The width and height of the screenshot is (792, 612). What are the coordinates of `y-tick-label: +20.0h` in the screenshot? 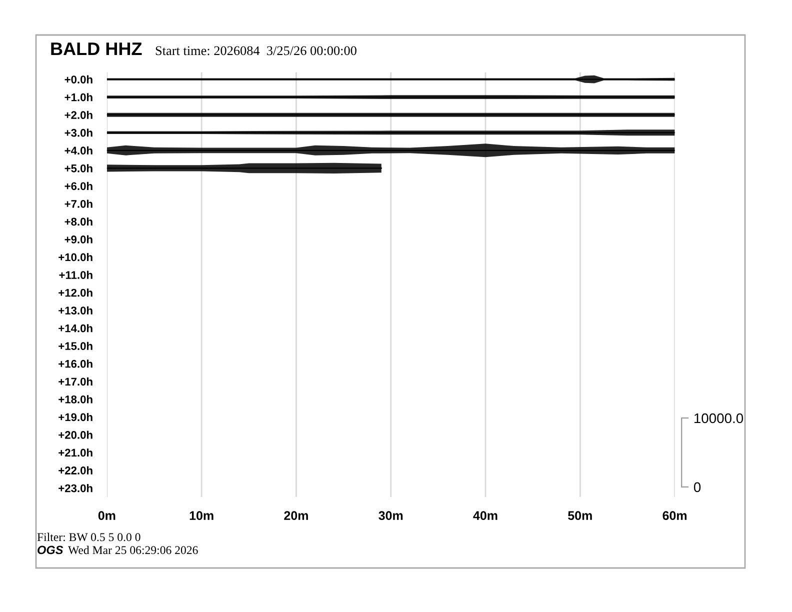 It's located at (75, 434).